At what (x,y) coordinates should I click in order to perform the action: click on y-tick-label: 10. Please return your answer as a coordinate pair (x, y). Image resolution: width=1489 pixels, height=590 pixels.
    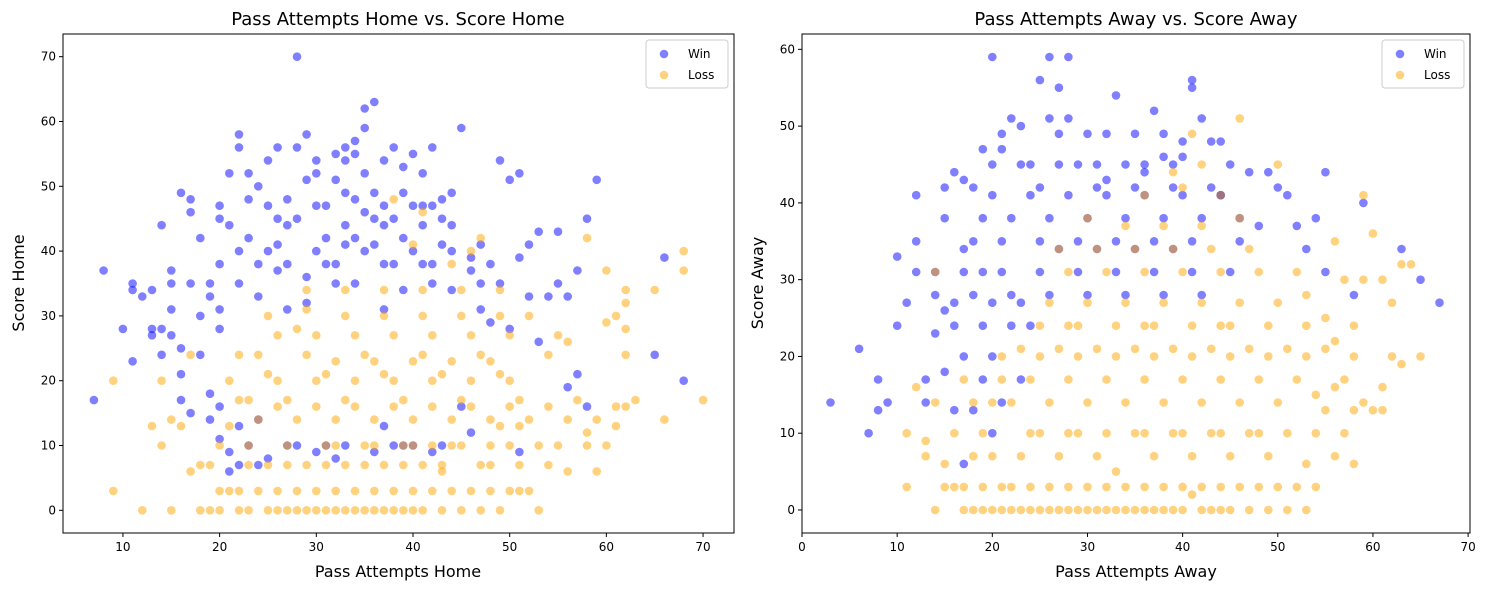
    Looking at the image, I should click on (787, 433).